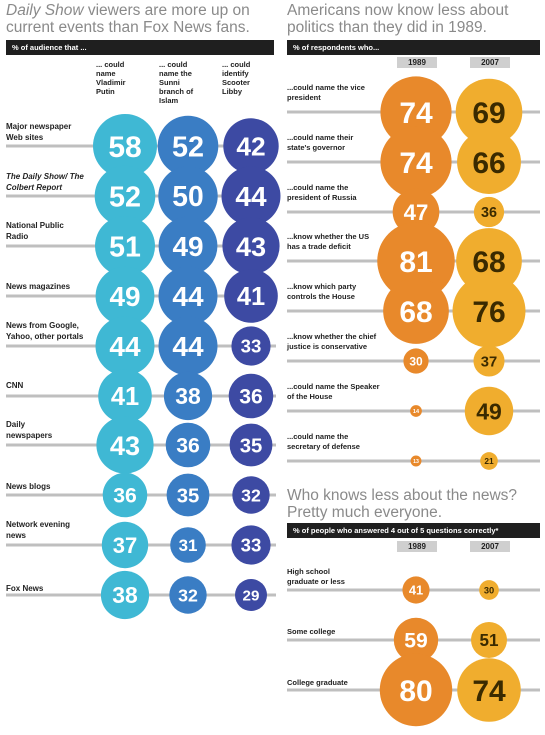 This screenshot has height=735, width=545. What do you see at coordinates (416, 162) in the screenshot?
I see `top-right-1989-1-bubble` at bounding box center [416, 162].